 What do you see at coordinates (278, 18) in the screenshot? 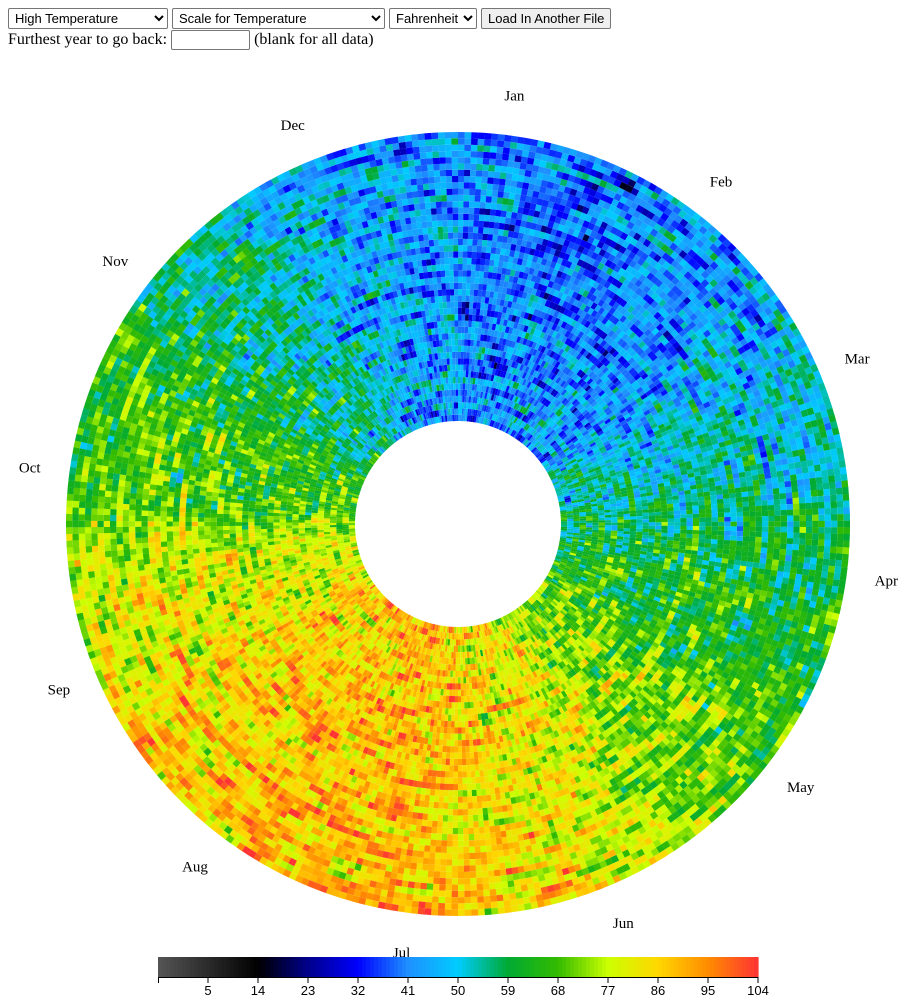
I see `scale-select: Scale for Temperature` at bounding box center [278, 18].